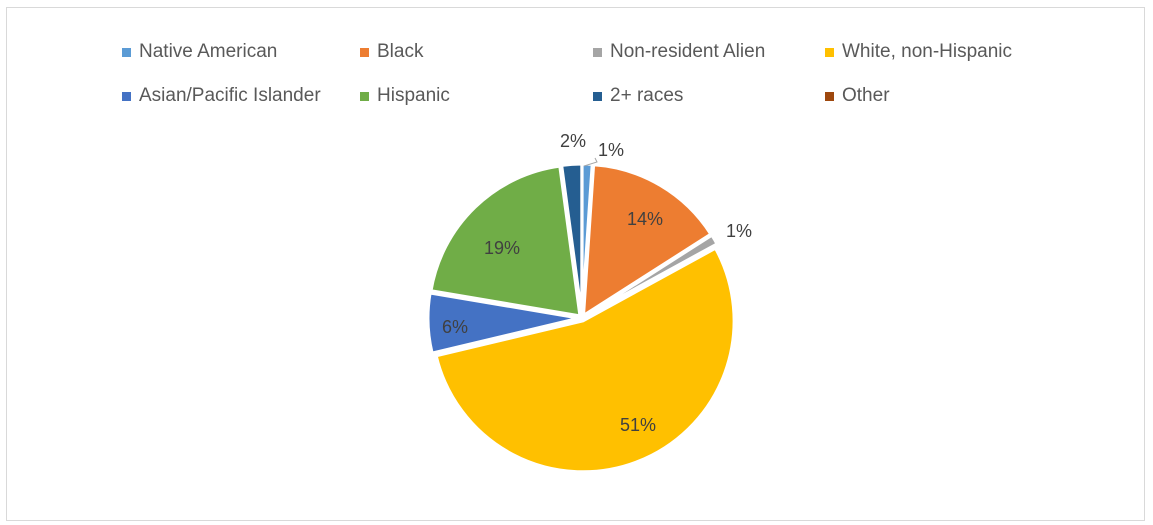  I want to click on data-label-black: 14%, so click(645, 219).